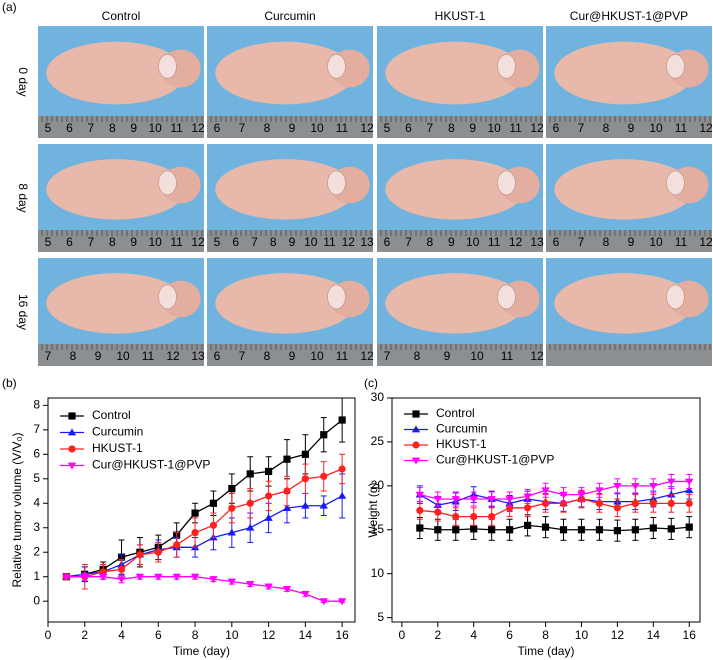  What do you see at coordinates (618, 635) in the screenshot?
I see `x-tick-label: 12` at bounding box center [618, 635].